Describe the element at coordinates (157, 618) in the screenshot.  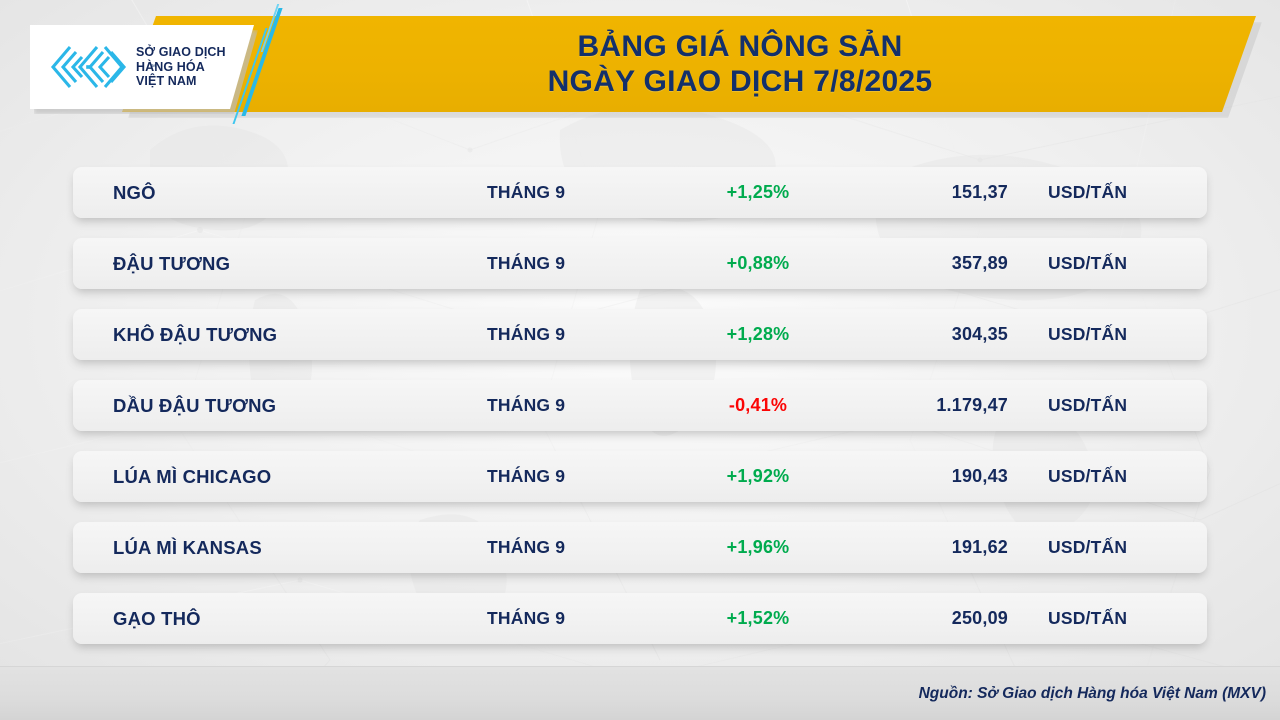
I see `commodity-name: GẠO THÔ` at that location.